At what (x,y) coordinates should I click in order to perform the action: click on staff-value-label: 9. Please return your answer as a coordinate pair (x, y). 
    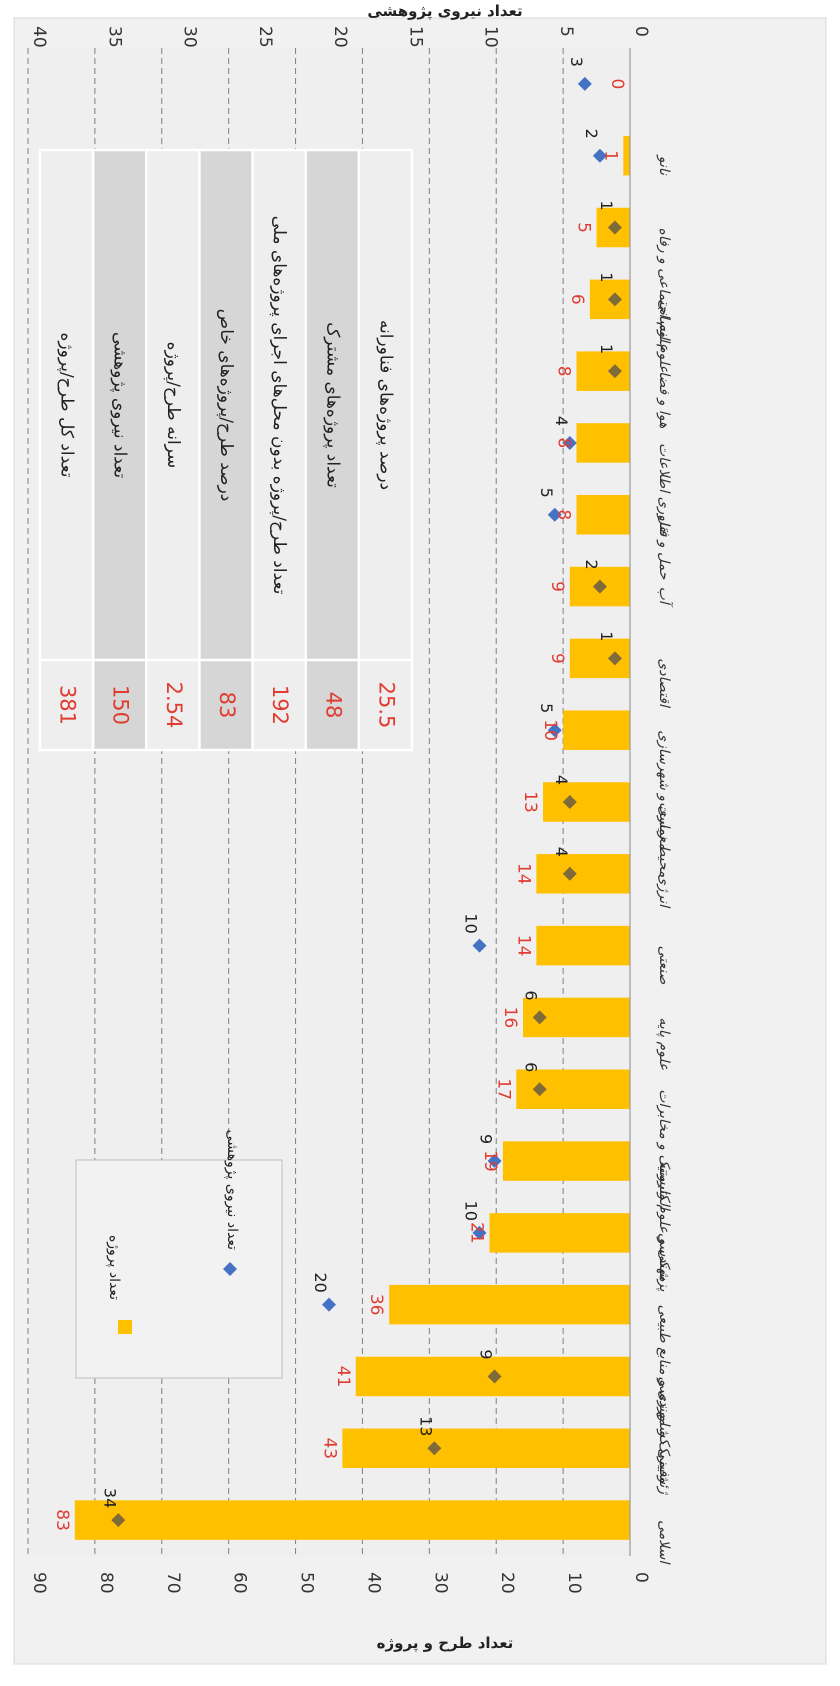
    Looking at the image, I should click on (486, 1139).